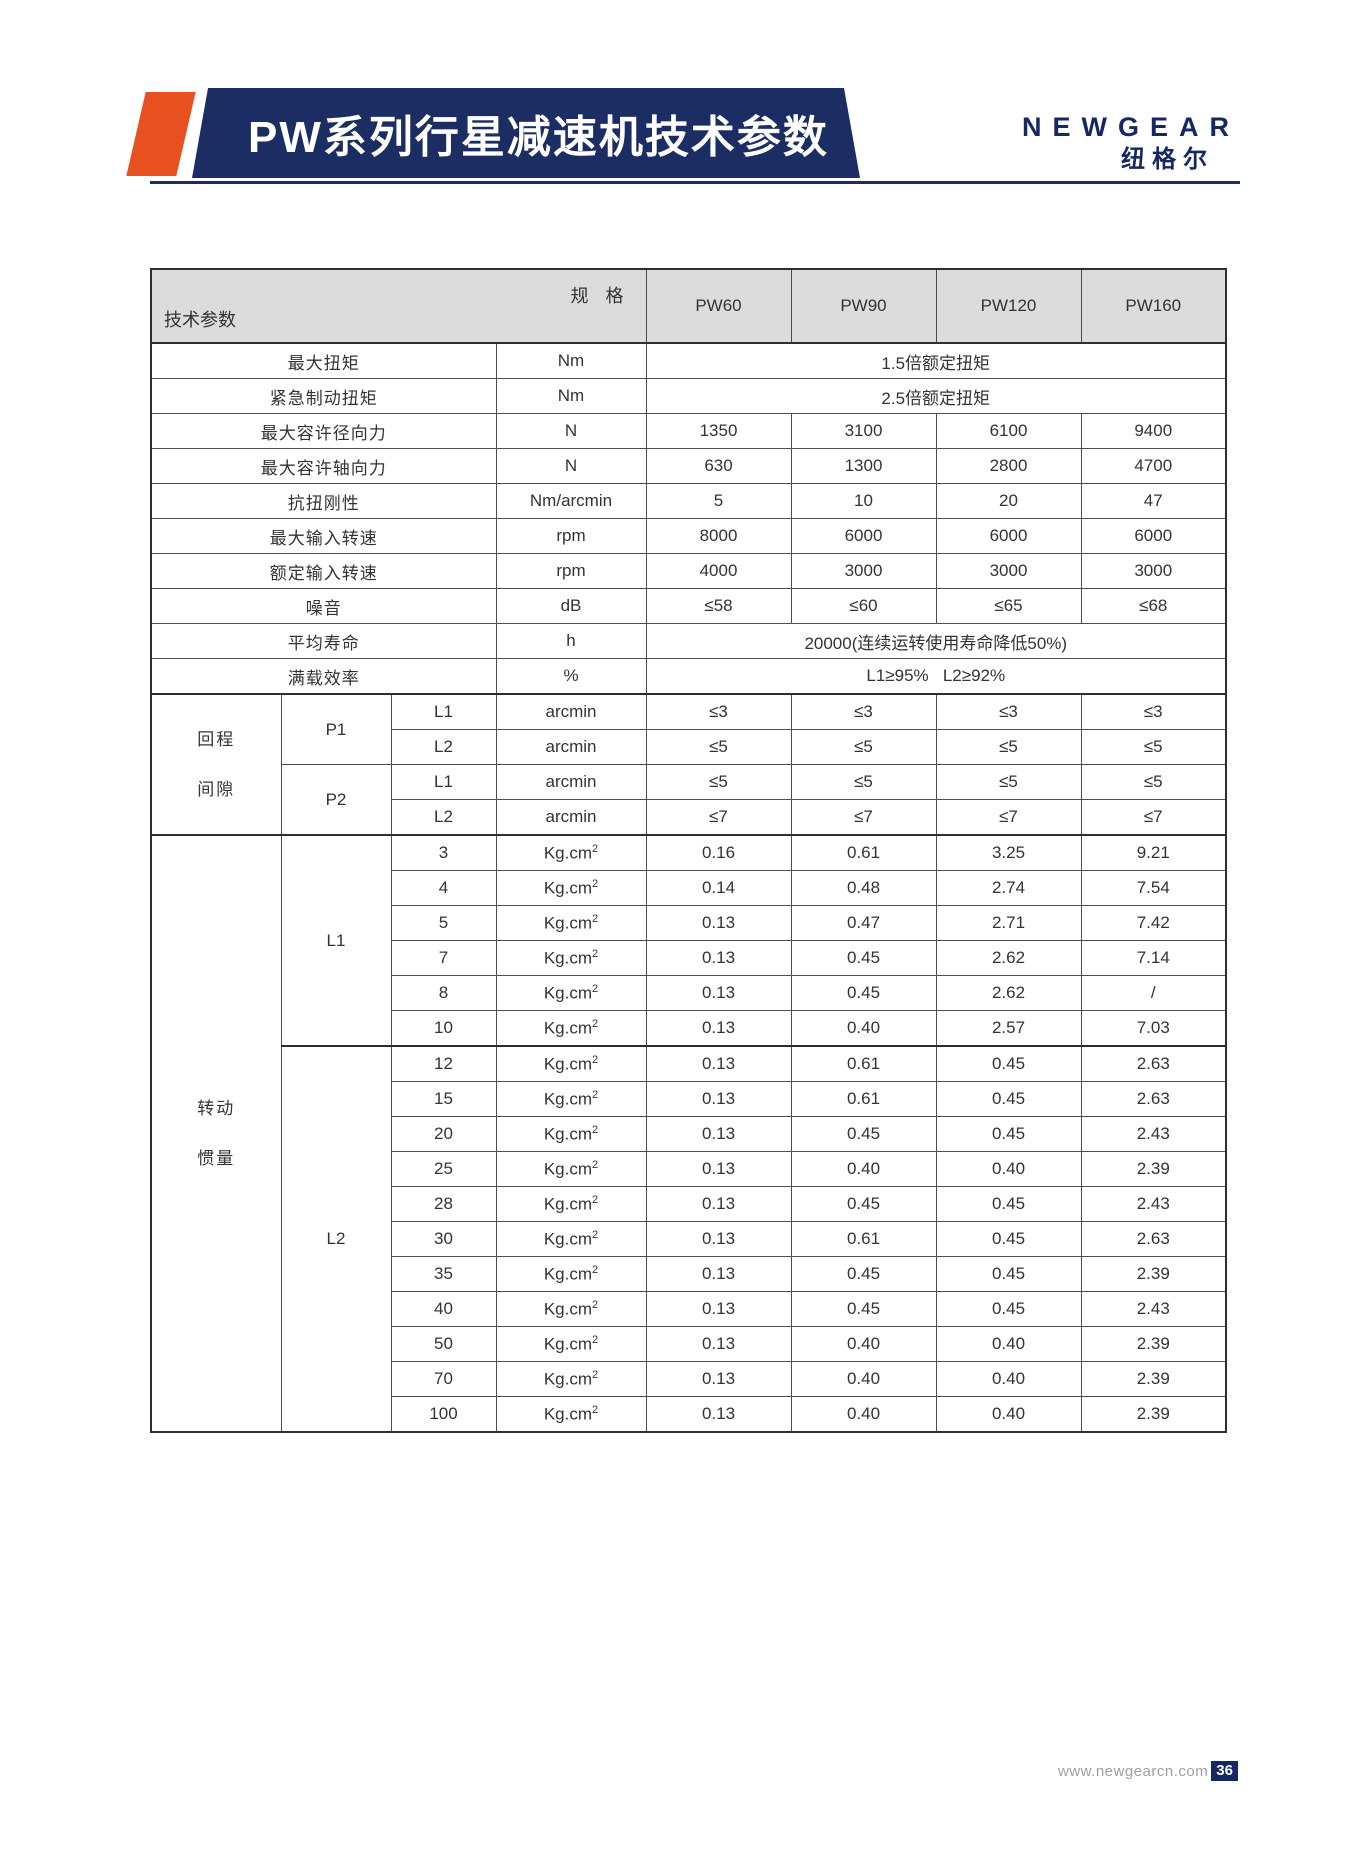 The height and width of the screenshot is (1871, 1362). I want to click on logo-chinese-name: 纽格尔, so click(1167, 159).